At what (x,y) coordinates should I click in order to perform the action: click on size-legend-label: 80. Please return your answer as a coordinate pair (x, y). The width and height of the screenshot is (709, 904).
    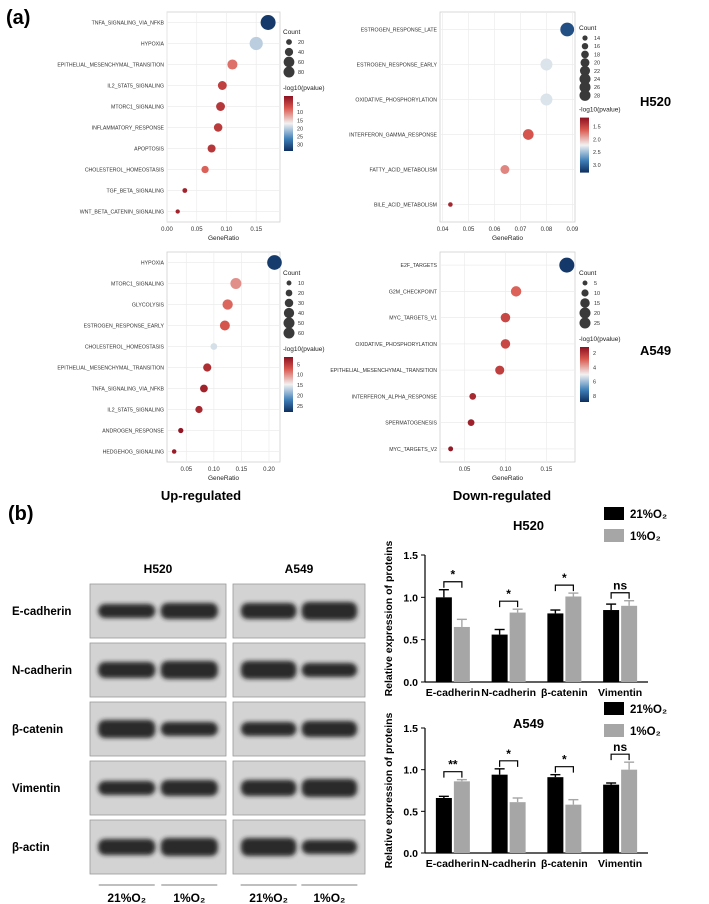
    Looking at the image, I should click on (301, 73).